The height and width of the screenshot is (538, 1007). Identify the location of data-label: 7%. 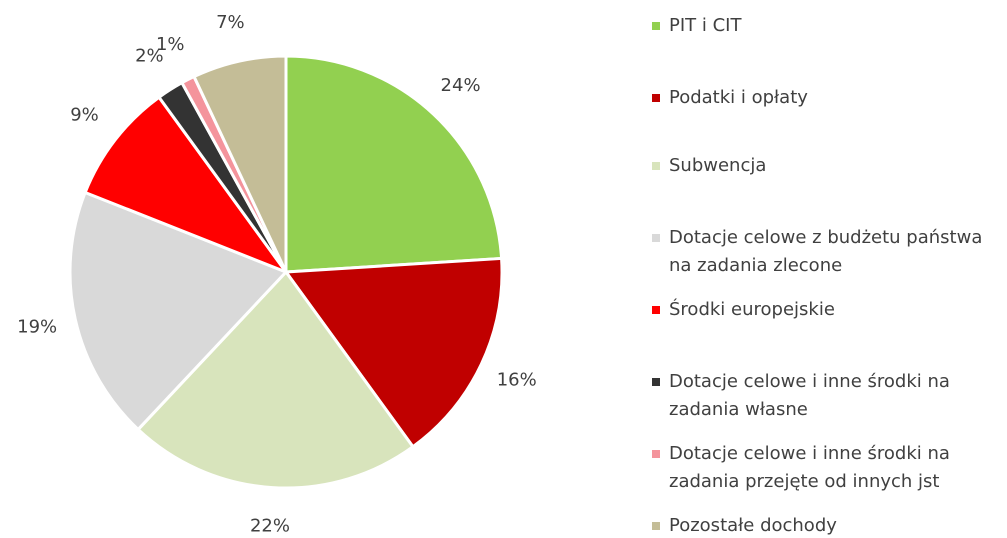
(230, 22).